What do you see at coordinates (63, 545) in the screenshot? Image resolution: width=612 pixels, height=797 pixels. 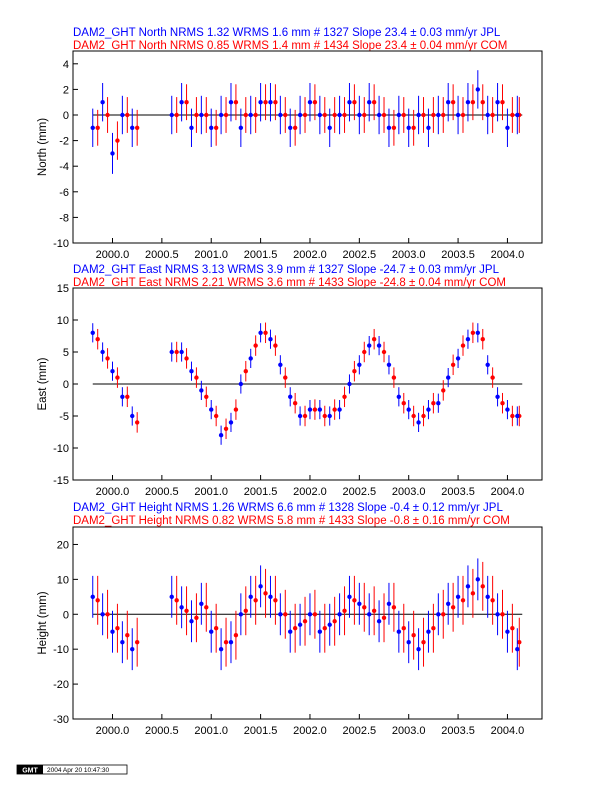 I see `height-y-tick-label: 20` at bounding box center [63, 545].